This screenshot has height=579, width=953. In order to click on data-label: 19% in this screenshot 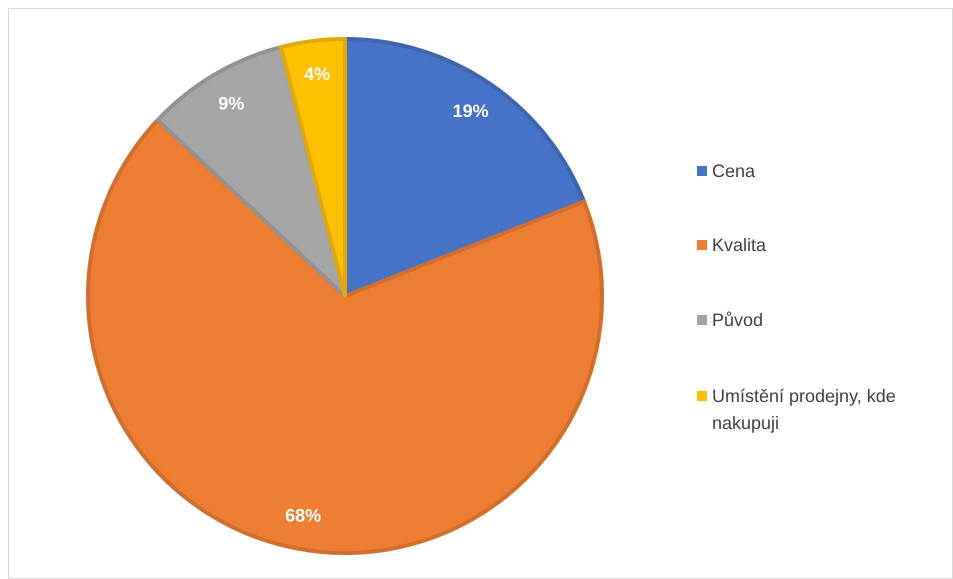, I will do `click(470, 111)`.